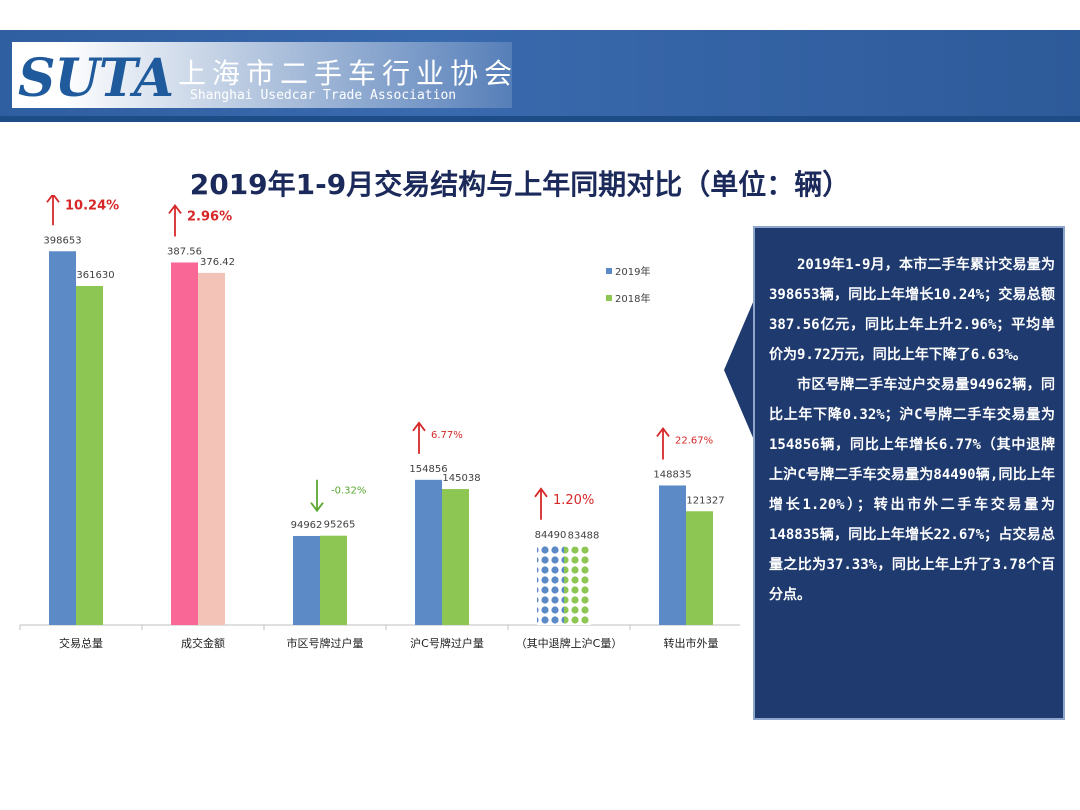 This screenshot has height=810, width=1080. Describe the element at coordinates (584, 536) in the screenshot. I see `value-label-2018: 83488` at that location.